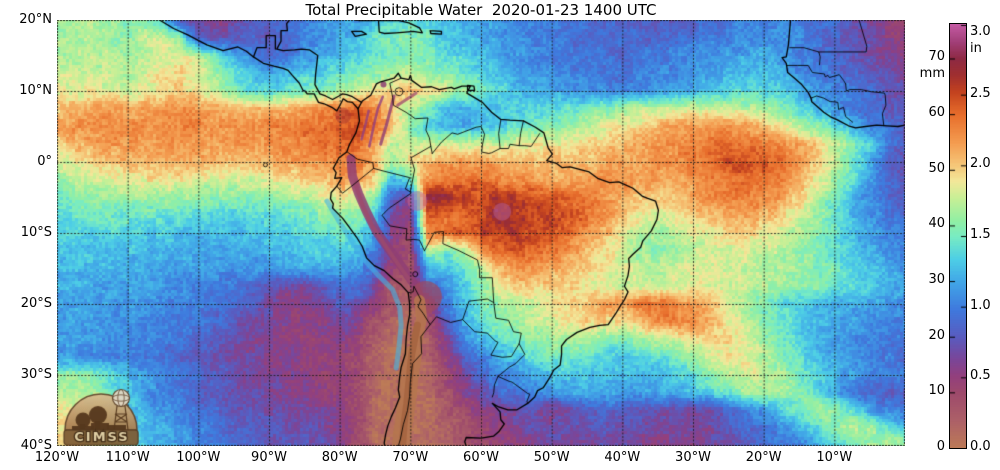 This screenshot has width=1000, height=470. Describe the element at coordinates (269, 457) in the screenshot. I see `lon-axis-label: 90°W` at that location.